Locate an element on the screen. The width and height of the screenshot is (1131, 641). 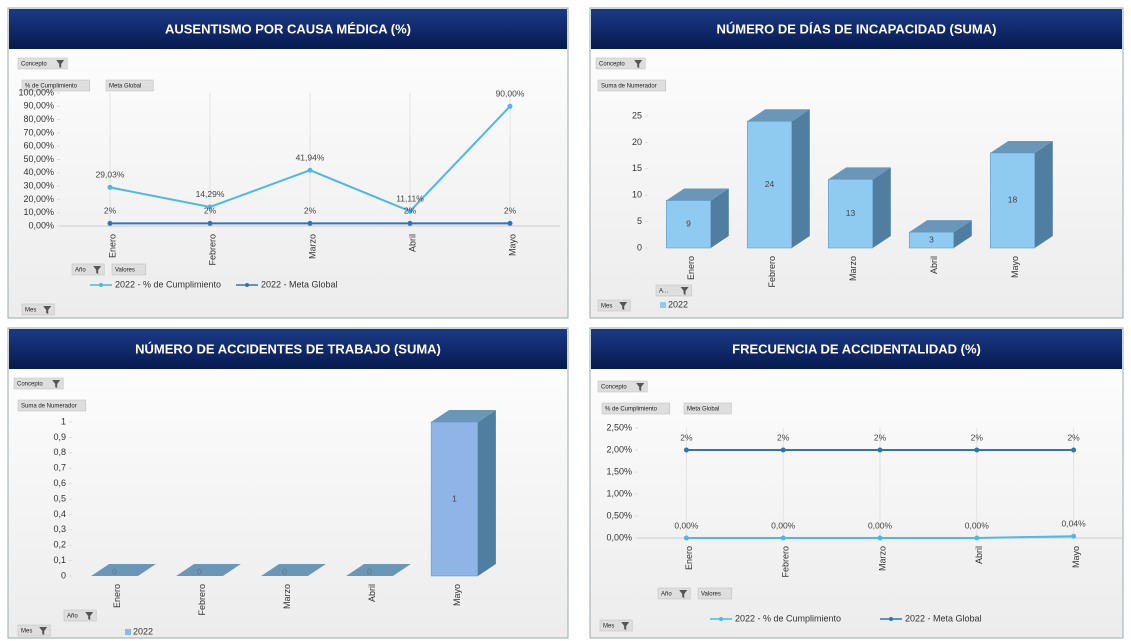
y-tick-label: 25 is located at coordinates (637, 115).